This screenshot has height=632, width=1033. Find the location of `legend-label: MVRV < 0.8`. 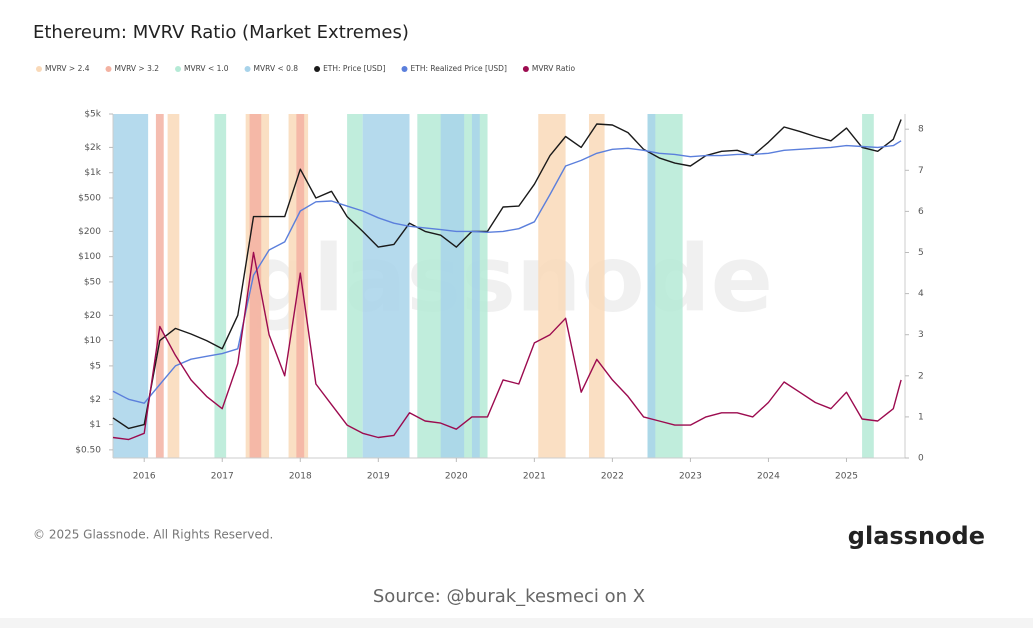

legend-label: MVRV < 0.8 is located at coordinates (276, 68).